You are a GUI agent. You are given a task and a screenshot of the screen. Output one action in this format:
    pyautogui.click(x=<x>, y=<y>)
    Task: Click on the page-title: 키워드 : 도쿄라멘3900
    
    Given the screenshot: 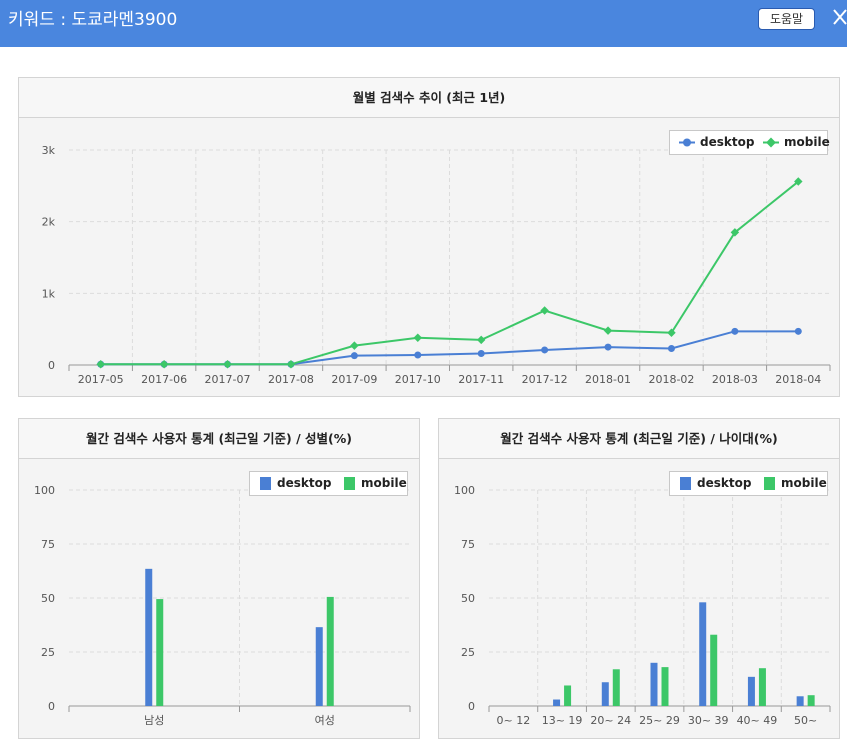 What is the action you would take?
    pyautogui.click(x=93, y=20)
    